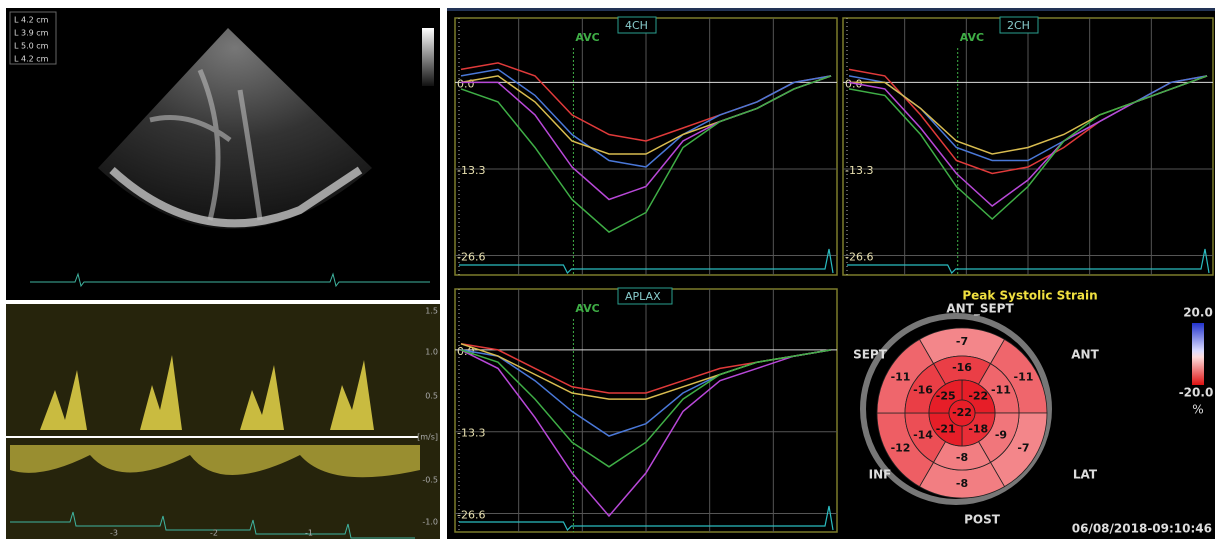  Describe the element at coordinates (982, 520) in the screenshot. I see `wall-label: POST` at that location.